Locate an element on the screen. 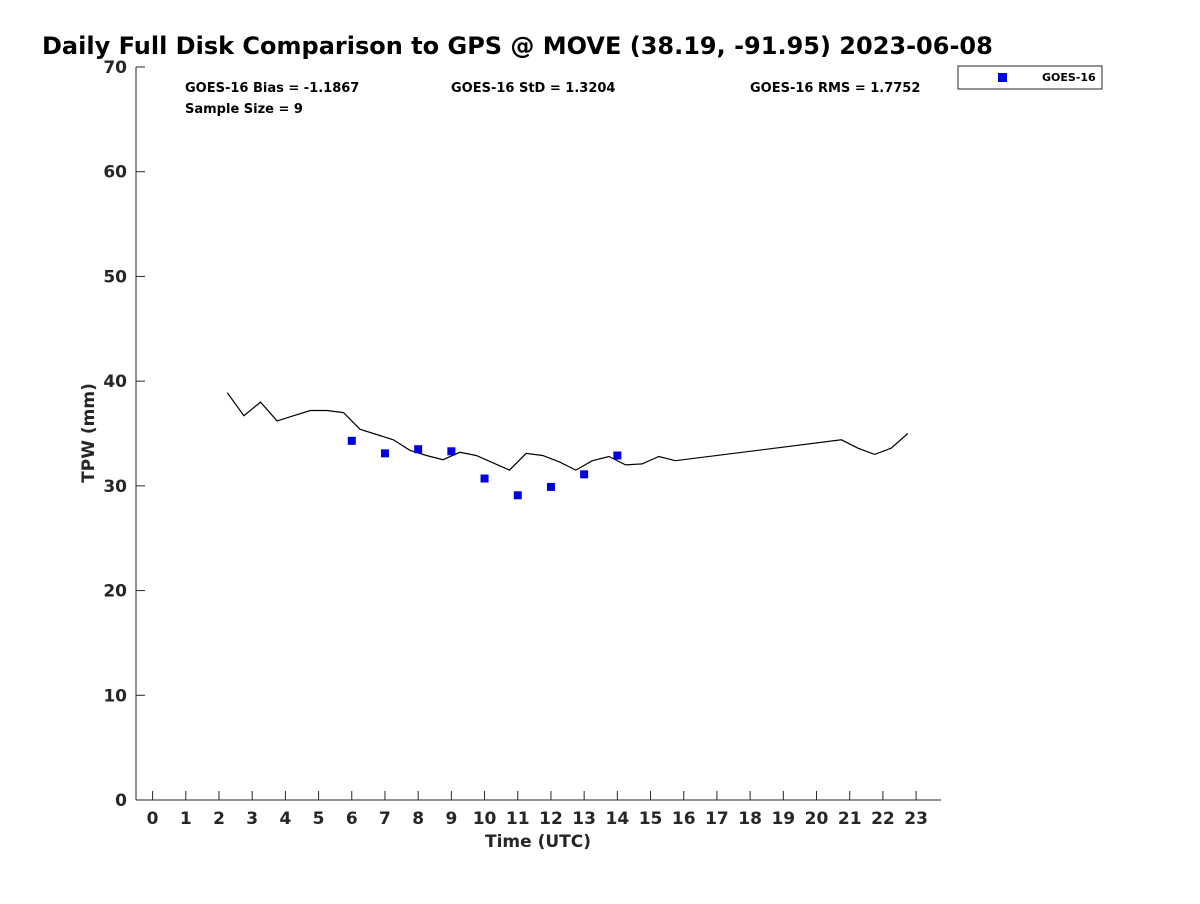  y-tick-label: 20 is located at coordinates (115, 592).